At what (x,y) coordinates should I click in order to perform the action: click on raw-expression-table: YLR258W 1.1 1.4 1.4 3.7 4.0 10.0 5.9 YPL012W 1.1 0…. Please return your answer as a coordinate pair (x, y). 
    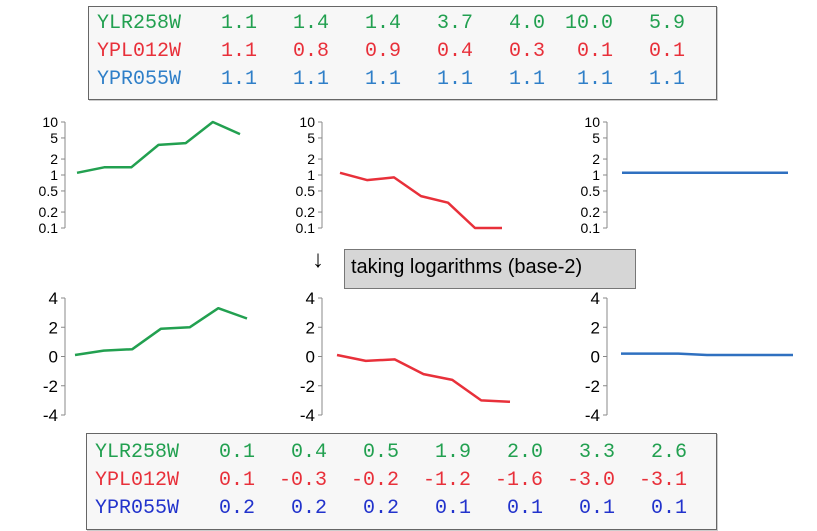
    Looking at the image, I should click on (402, 53).